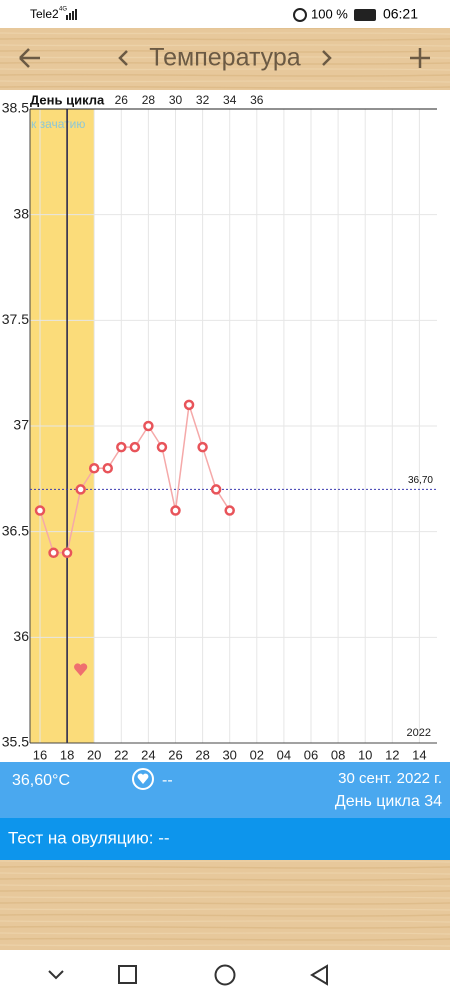 The image size is (450, 1000). What do you see at coordinates (58, 124) in the screenshot?
I see `fertile-label: к зачатию` at bounding box center [58, 124].